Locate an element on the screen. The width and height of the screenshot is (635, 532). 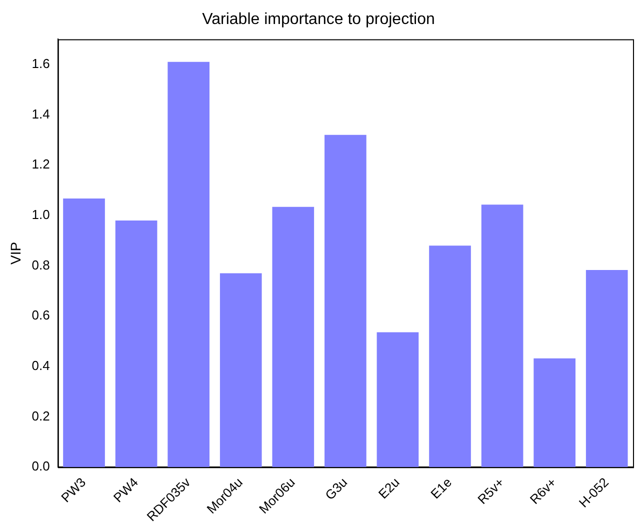
y-tick-label: 0.0 is located at coordinates (41, 466).